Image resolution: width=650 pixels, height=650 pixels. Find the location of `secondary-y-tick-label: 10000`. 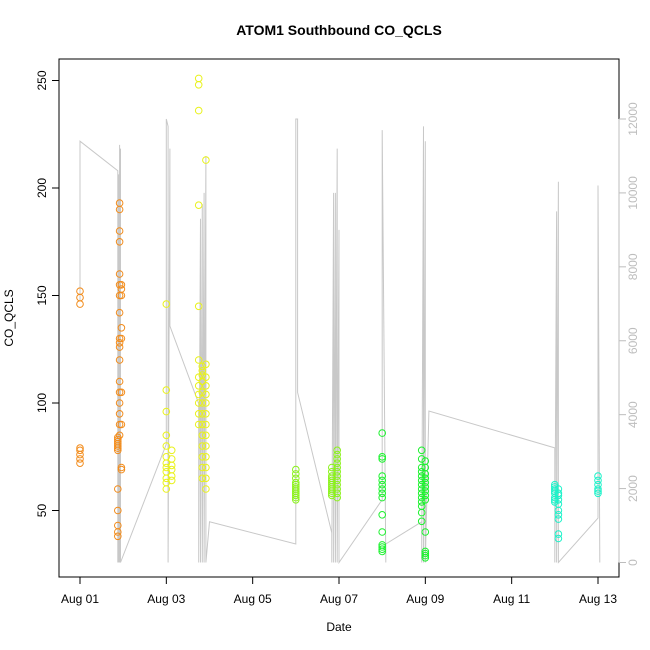

secondary-y-tick-label: 10000 is located at coordinates (633, 193).